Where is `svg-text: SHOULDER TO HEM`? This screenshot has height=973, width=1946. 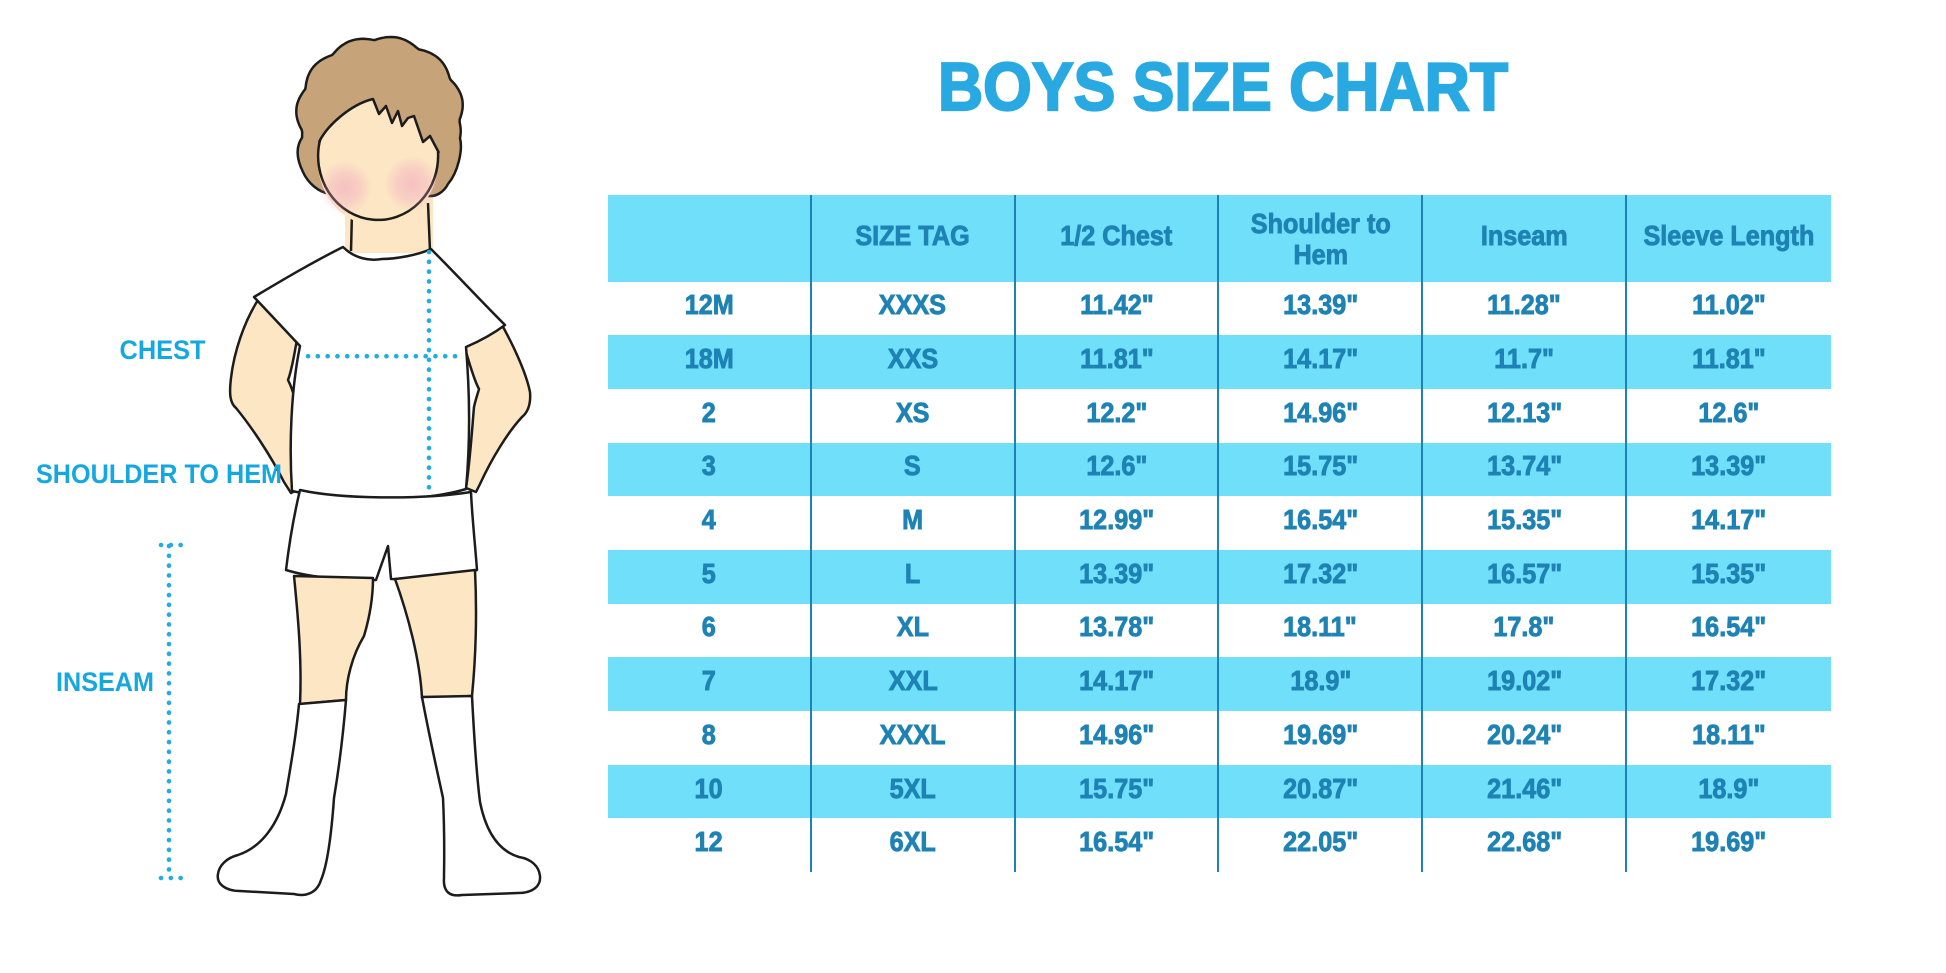 svg-text: SHOULDER TO HEM is located at coordinates (159, 474).